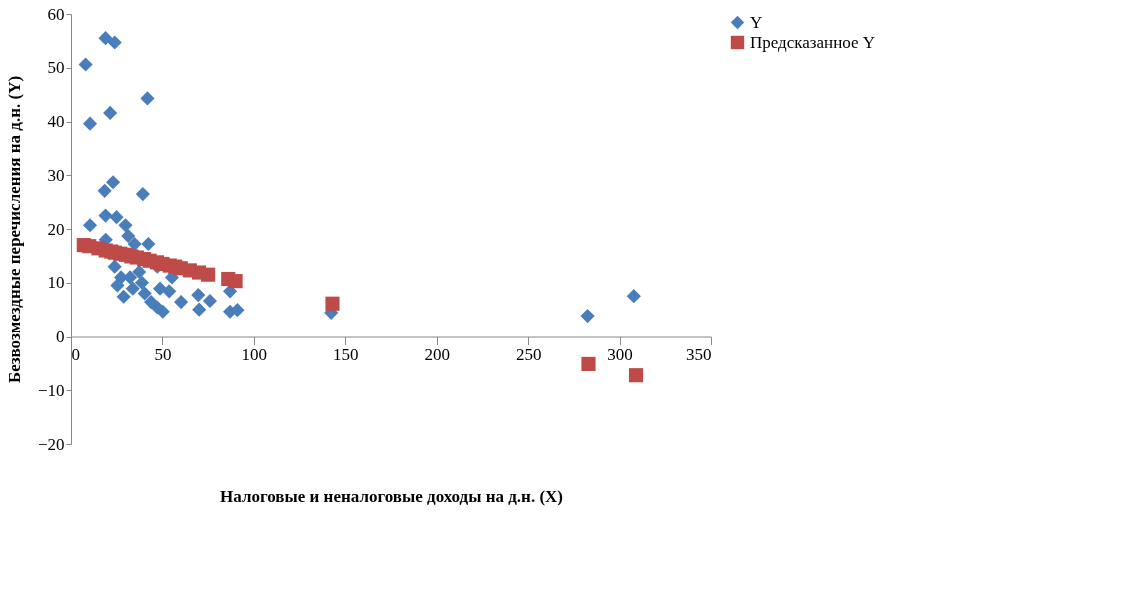 This screenshot has height=604, width=1144. Describe the element at coordinates (60, 336) in the screenshot. I see `y-tick-label: 0` at that location.